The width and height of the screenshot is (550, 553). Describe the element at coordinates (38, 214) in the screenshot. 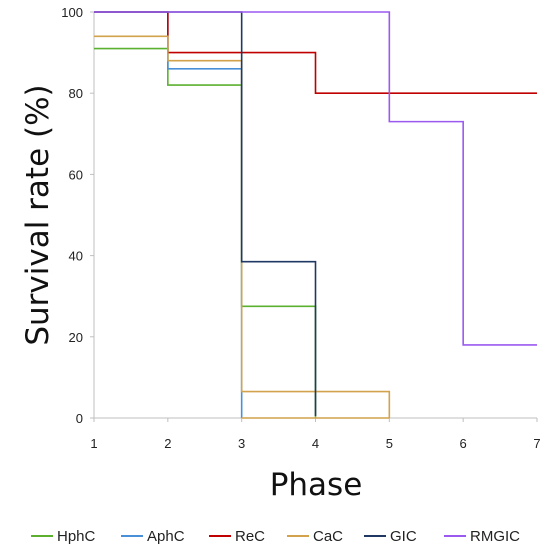

I see `y-axis-title: Survival rate (%)` at that location.